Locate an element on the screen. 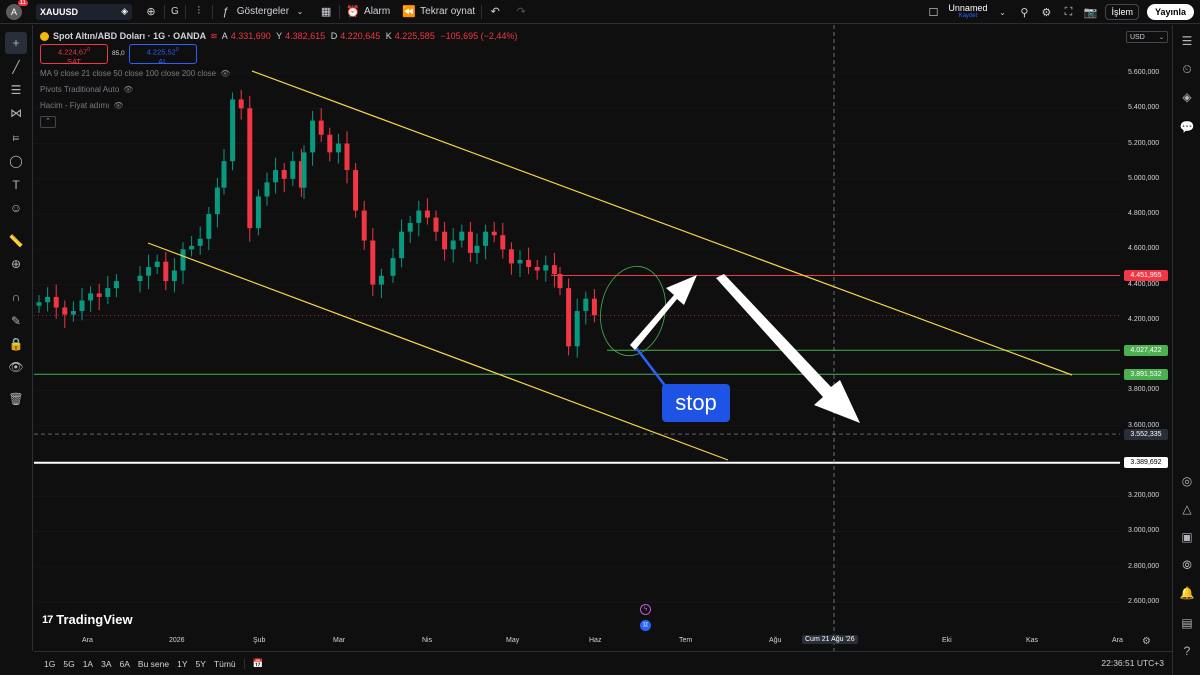 The image size is (1200, 675). hotlist-icon: ▤ is located at coordinates (1187, 623).